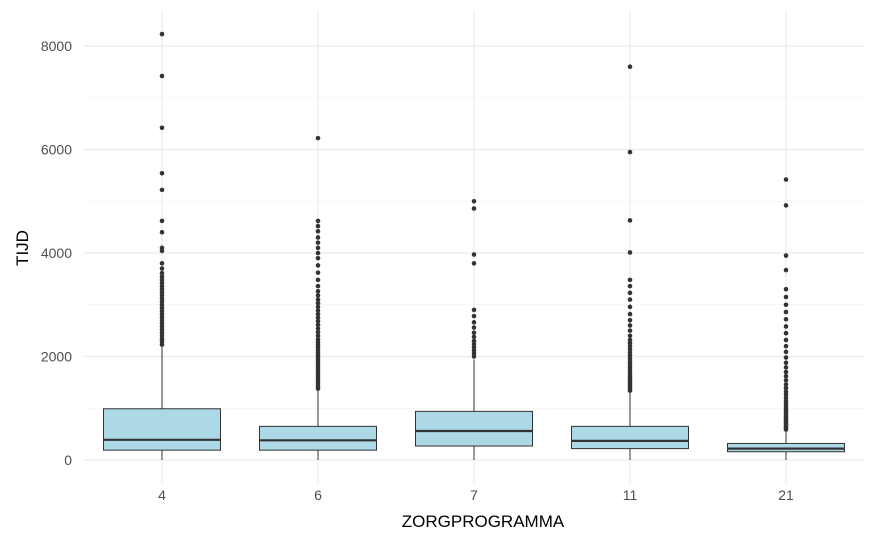  Describe the element at coordinates (68, 460) in the screenshot. I see `y-tick-label: 0` at that location.